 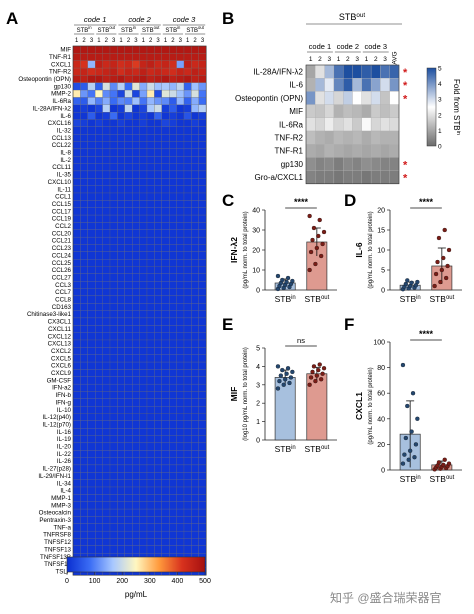 What do you see at coordinates (64, 410) in the screenshot?
I see `row-label: IL-10` at bounding box center [64, 410].